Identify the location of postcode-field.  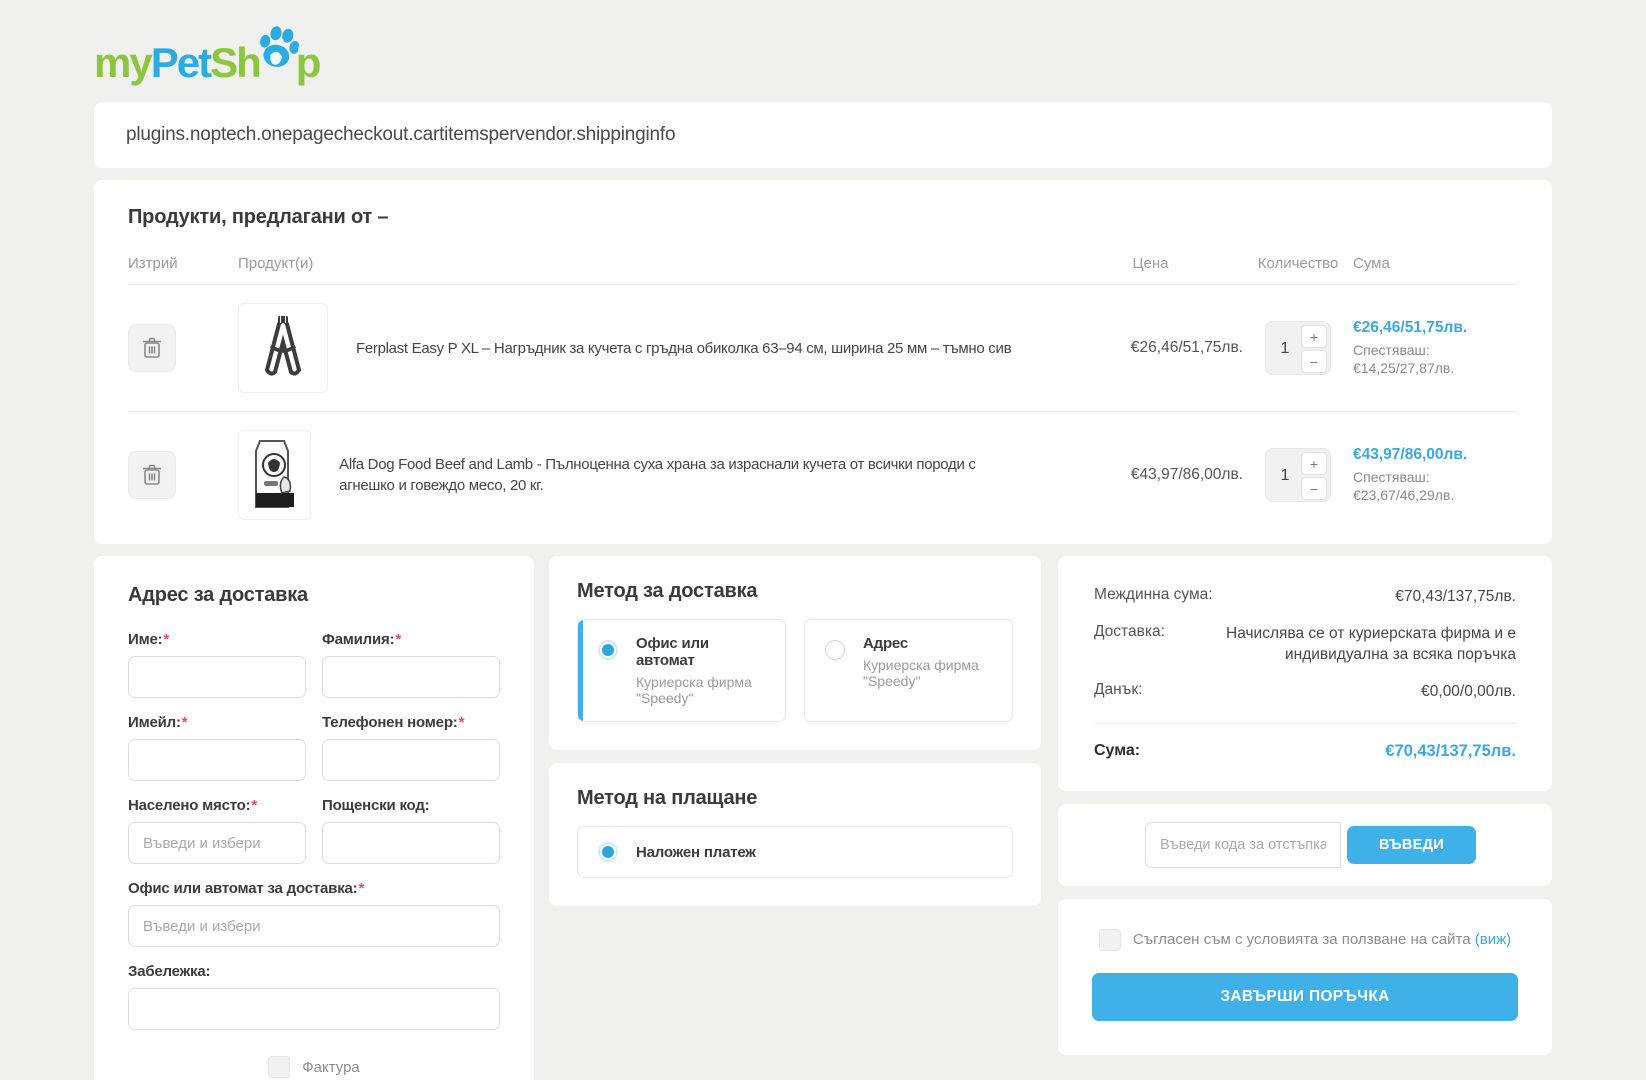
(411, 843).